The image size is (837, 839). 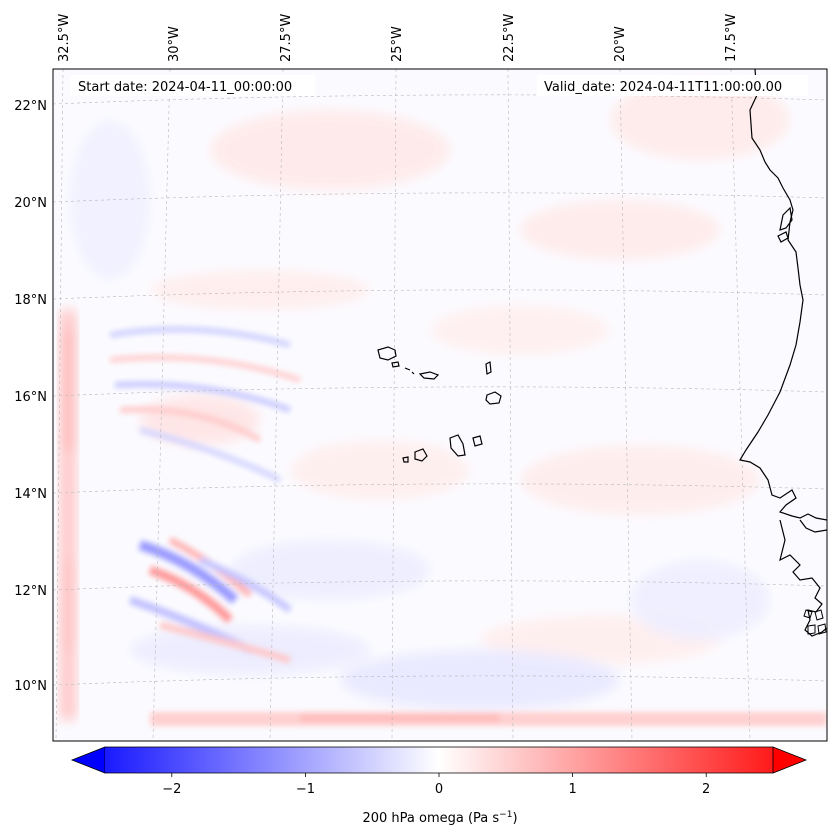 I want to click on island-brava, so click(x=405, y=459).